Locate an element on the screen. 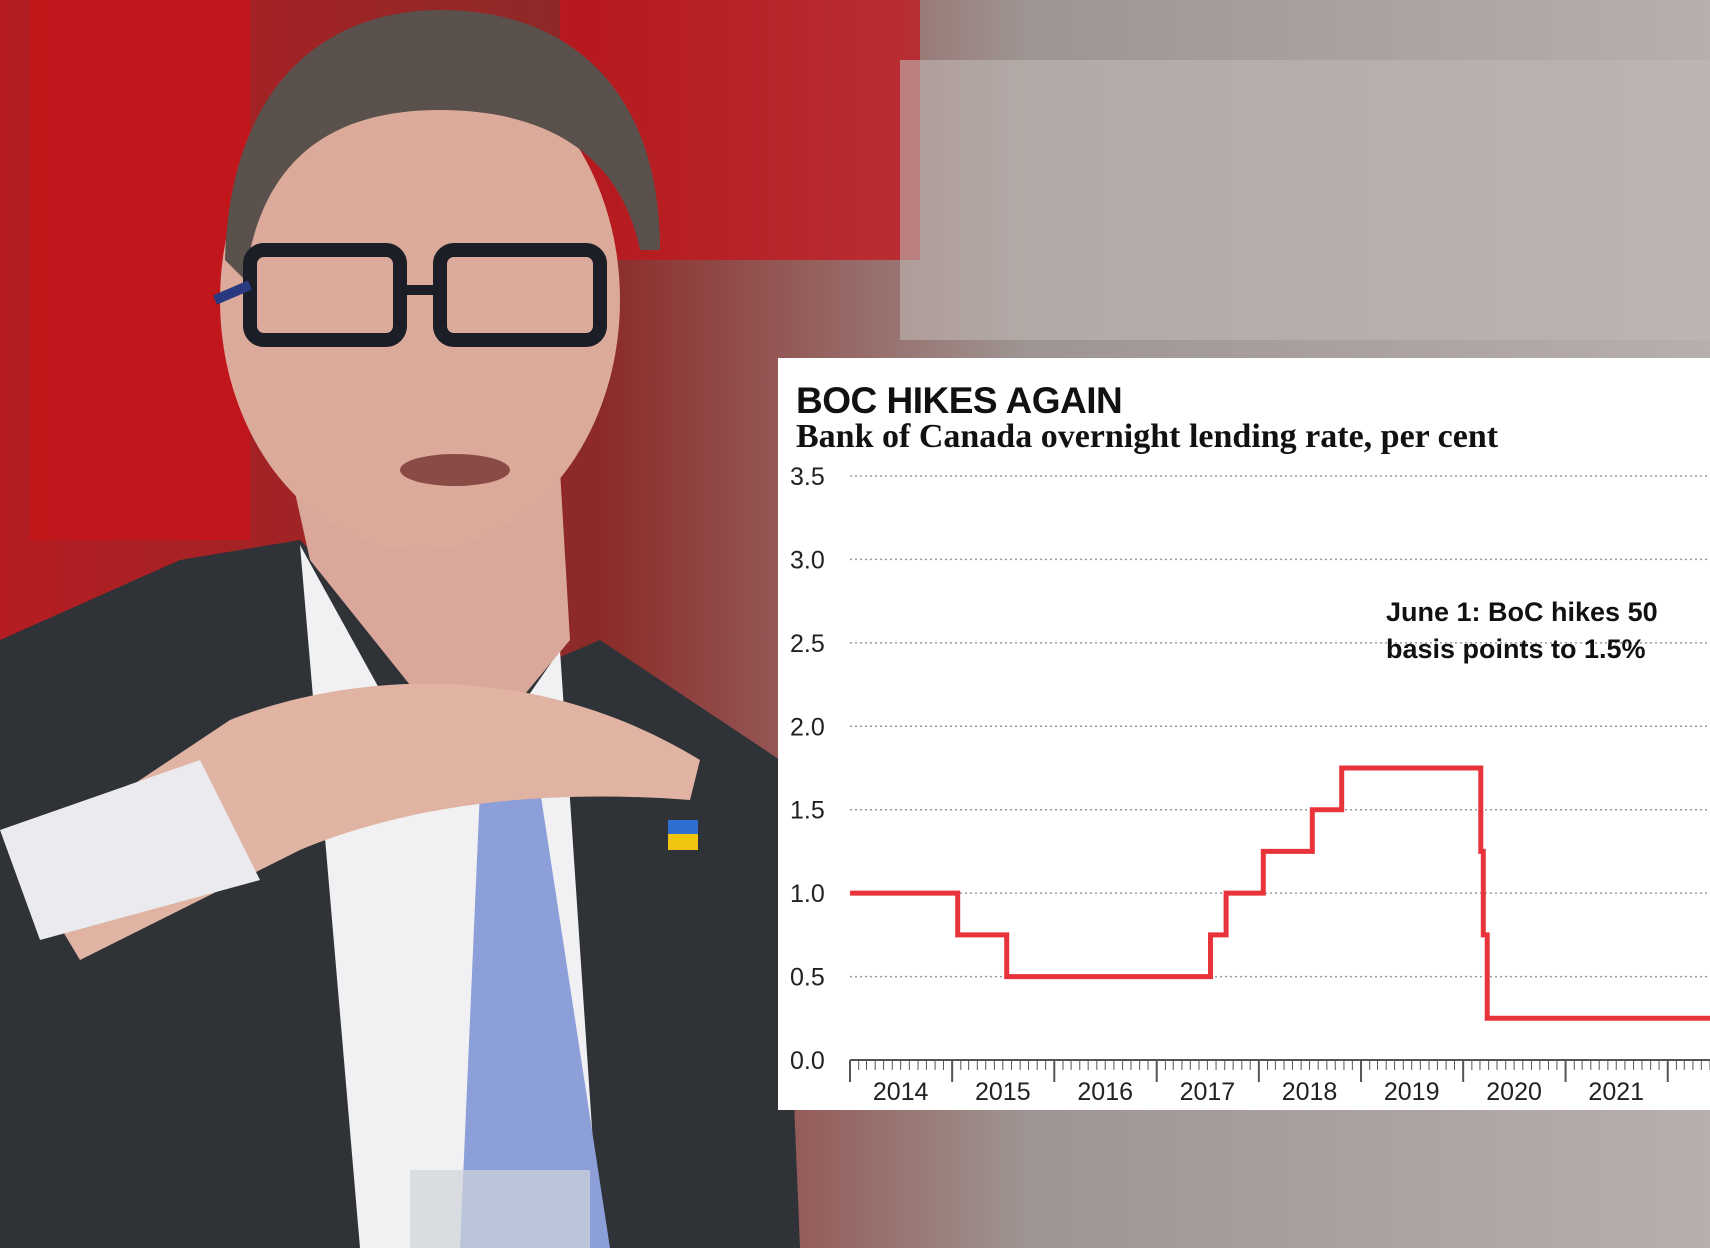 The height and width of the screenshot is (1248, 1710). y-tick-label: 1.0 is located at coordinates (807, 894).